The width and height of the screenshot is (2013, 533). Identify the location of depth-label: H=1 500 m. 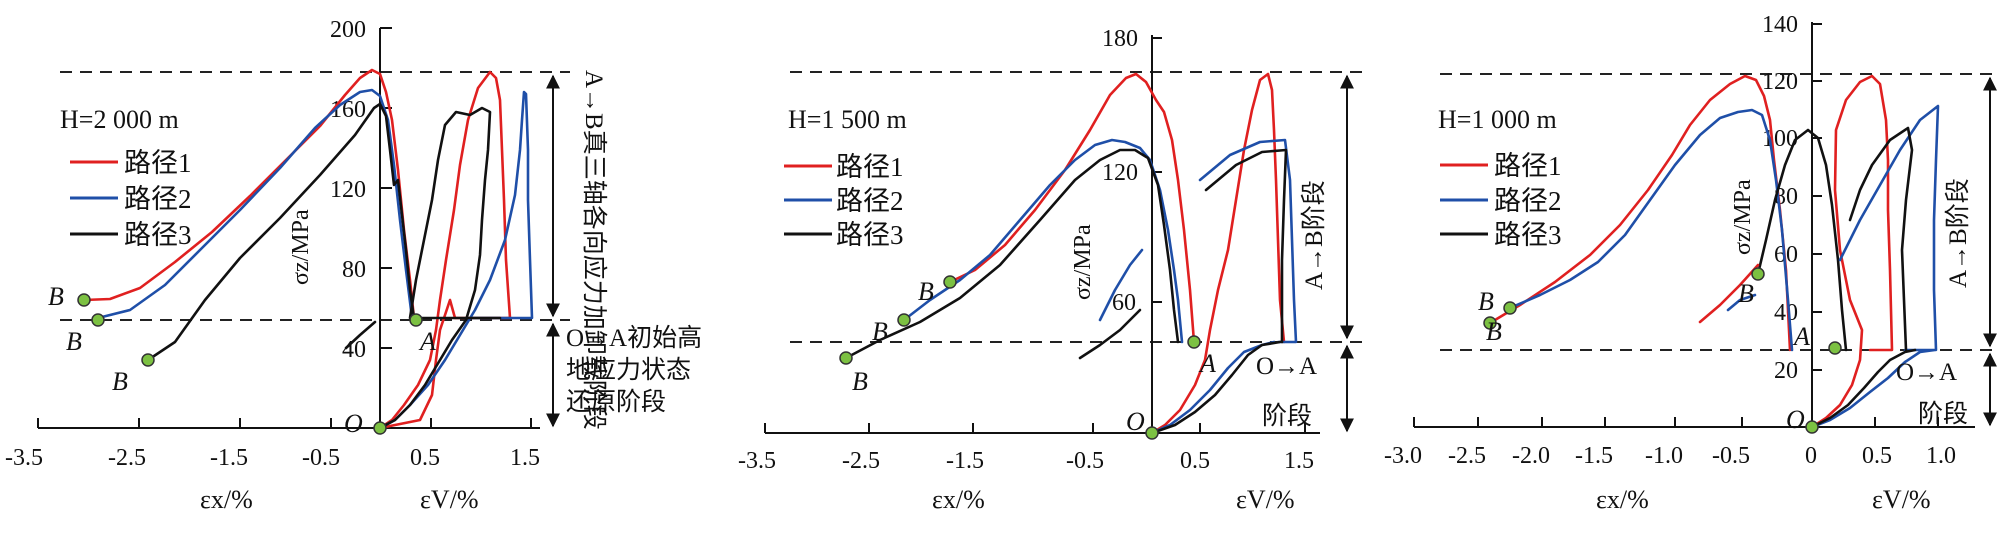
(847, 119).